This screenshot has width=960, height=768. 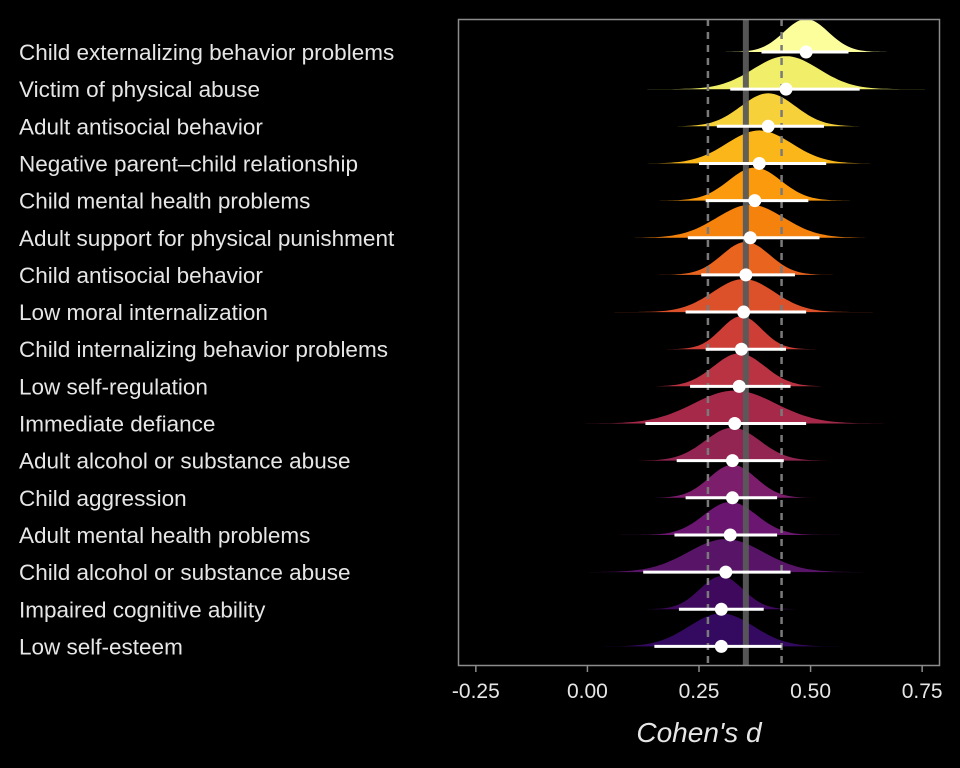 What do you see at coordinates (142, 609) in the screenshot?
I see `category-label: Impaired cognitive ability` at bounding box center [142, 609].